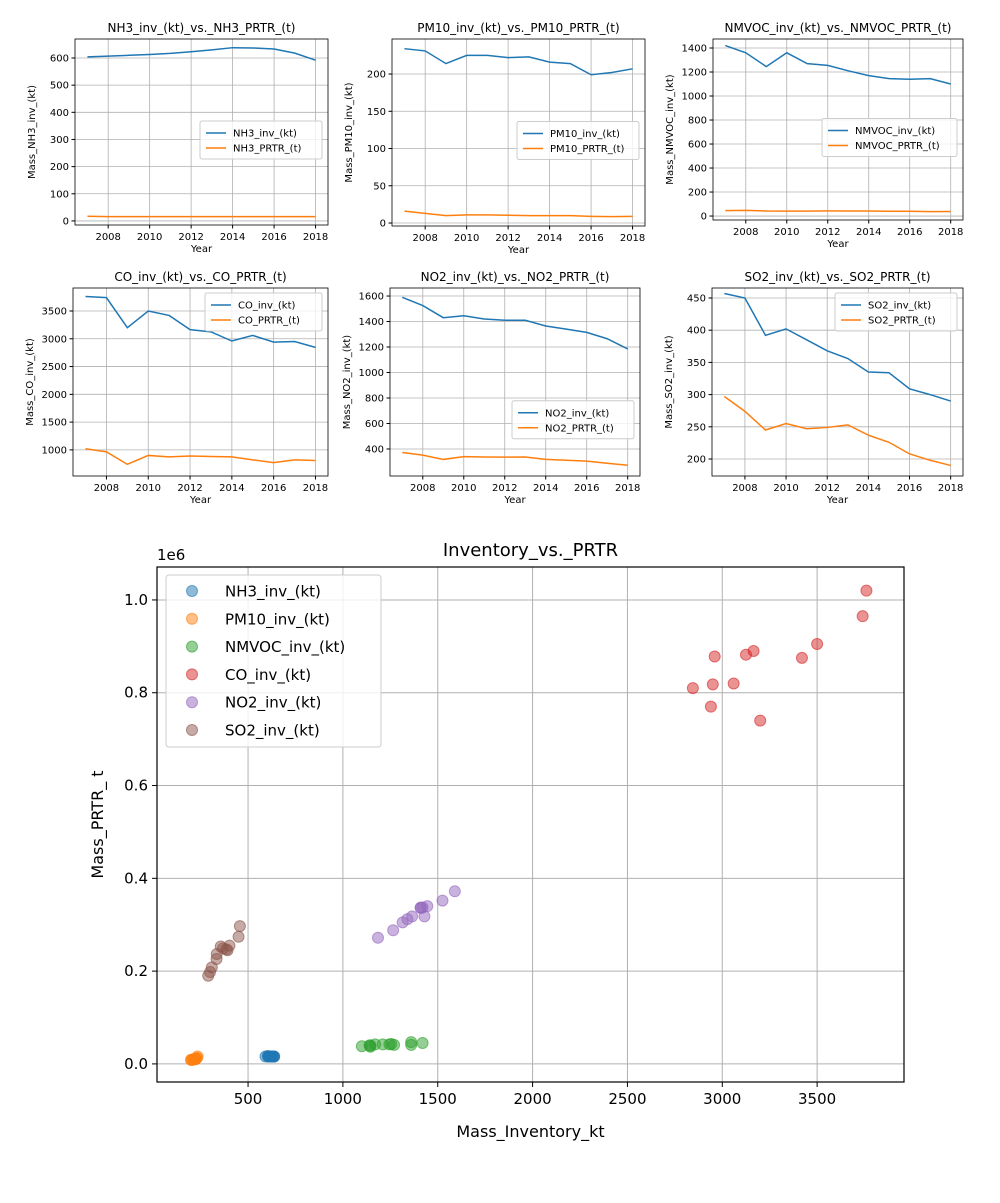  I want to click on y-tick-label: 0.8, so click(136, 693).